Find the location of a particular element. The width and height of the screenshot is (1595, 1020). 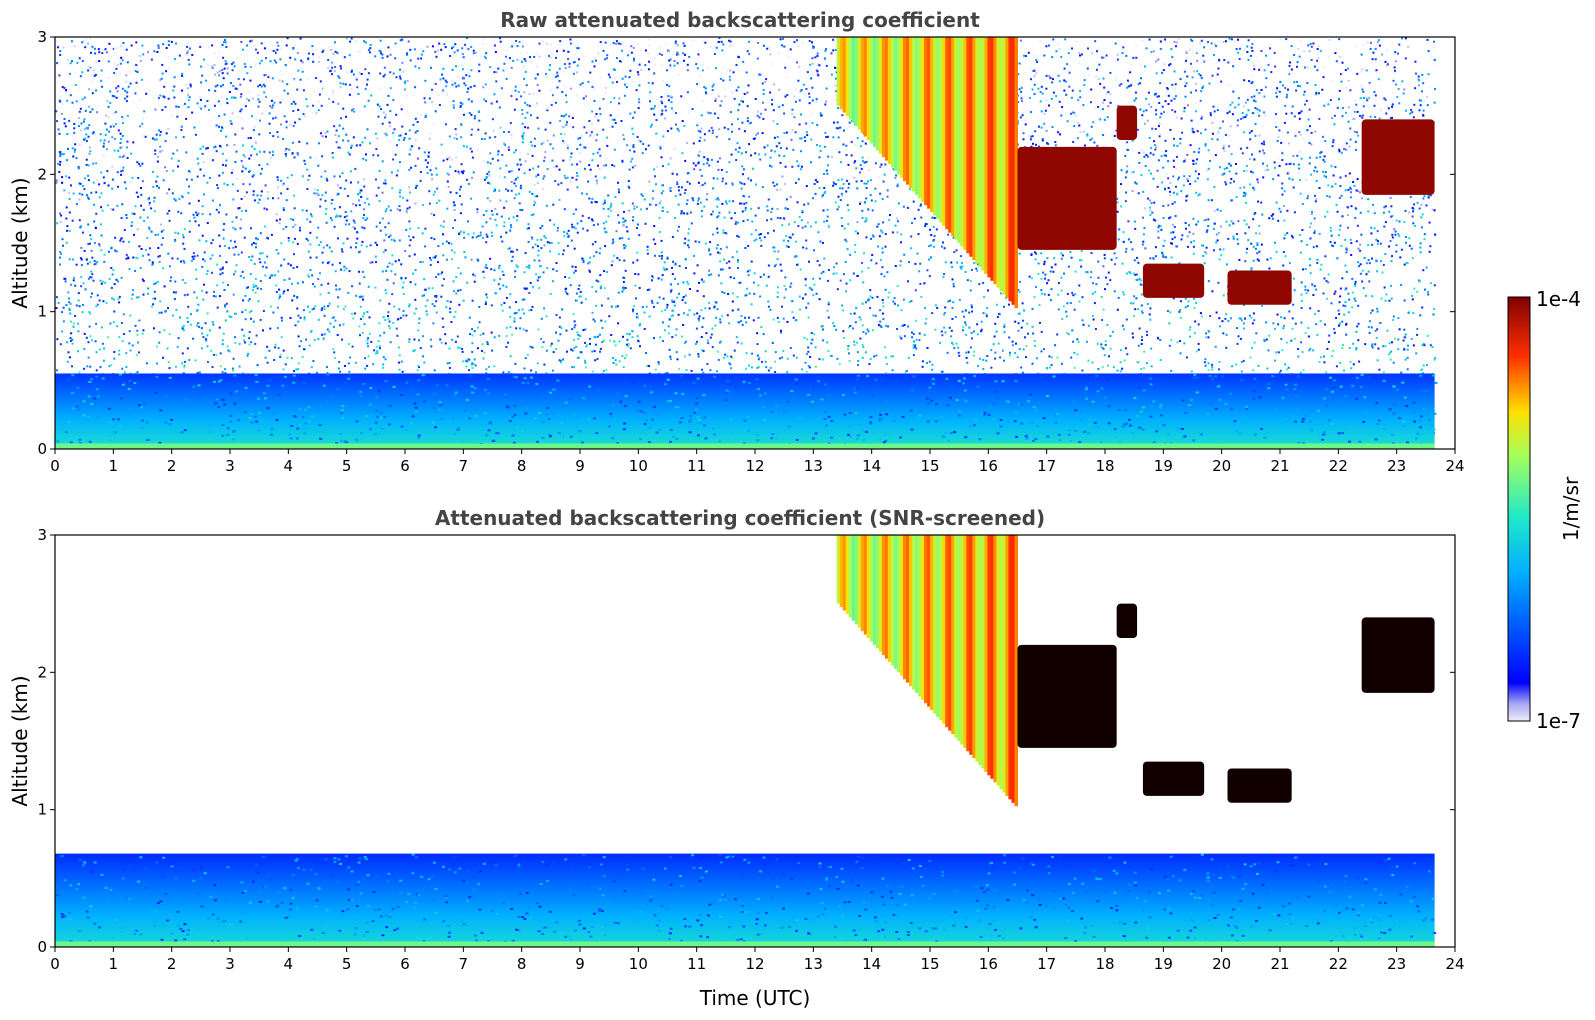

heatmap-feature-cloud is located at coordinates (1173, 280).